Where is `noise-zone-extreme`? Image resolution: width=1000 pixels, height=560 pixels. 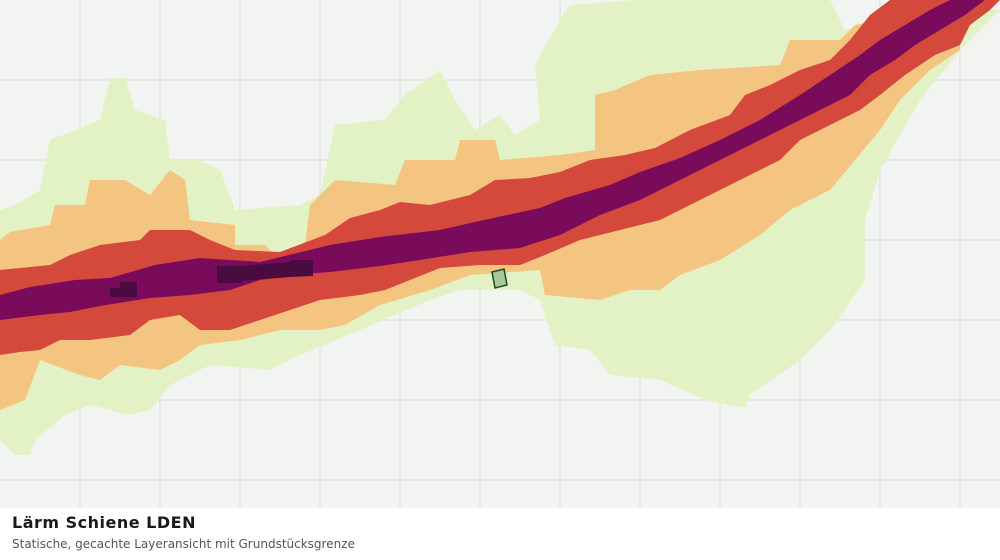
noise-zone-extreme is located at coordinates (211, 278).